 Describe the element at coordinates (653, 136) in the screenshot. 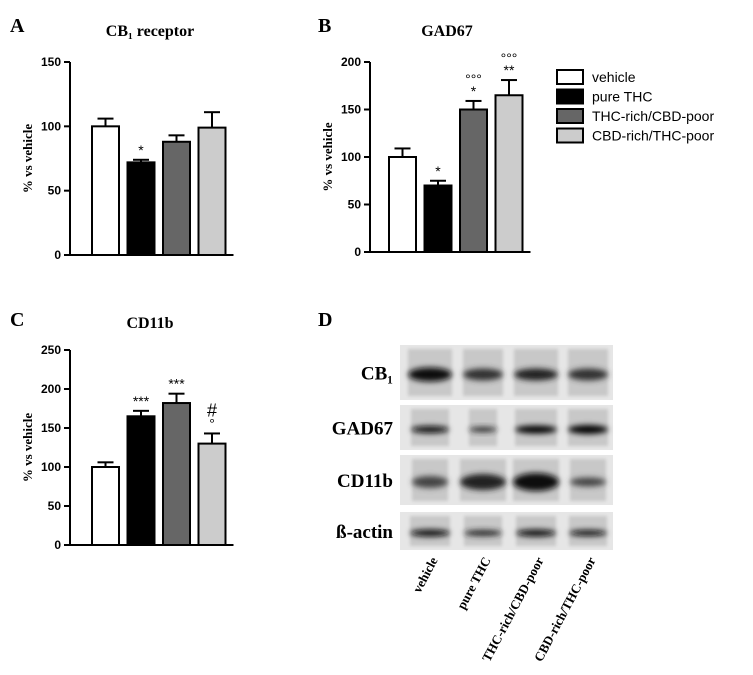

I see `legend-label: CBD-rich/THC-poor` at that location.